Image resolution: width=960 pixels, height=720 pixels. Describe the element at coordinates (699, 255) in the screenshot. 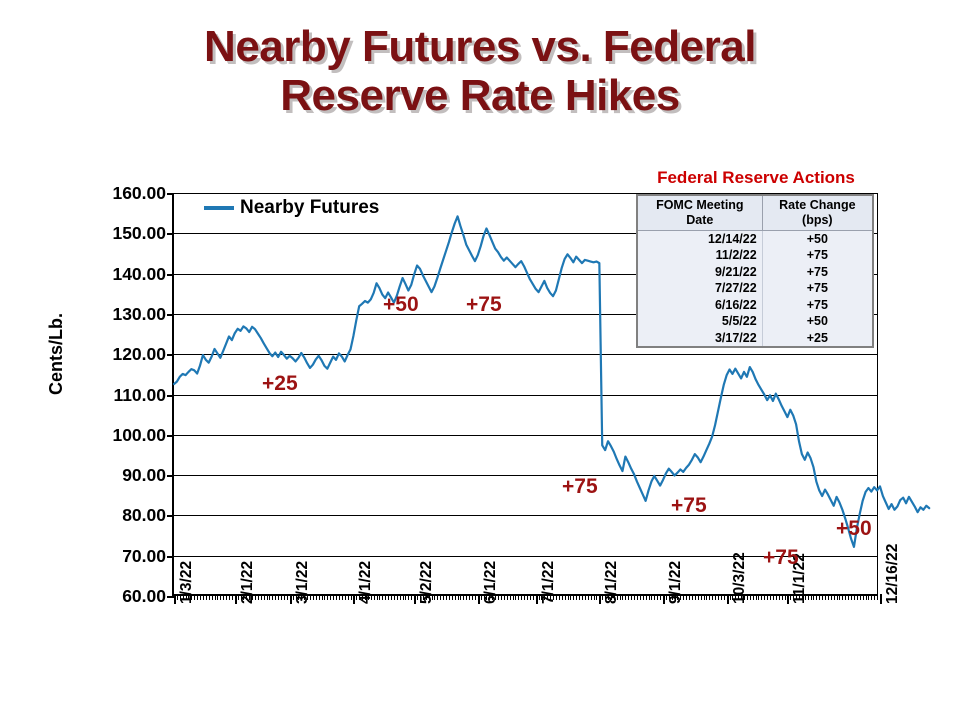

I see `fomc-meeting-date: 11/2/22` at that location.